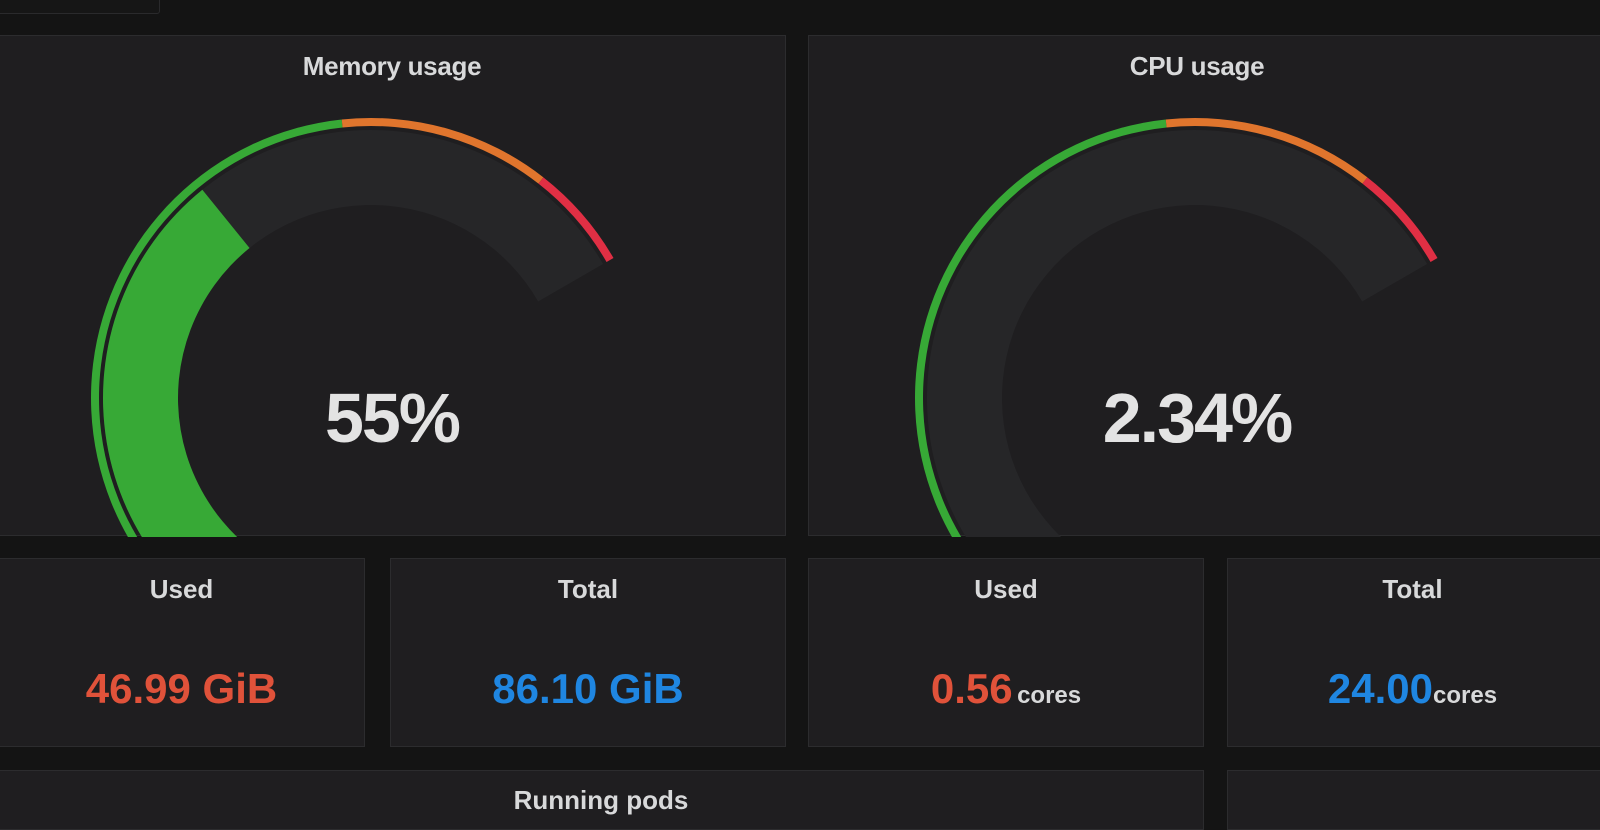  I want to click on cpu-usage-value: 2.34%, so click(1197, 418).